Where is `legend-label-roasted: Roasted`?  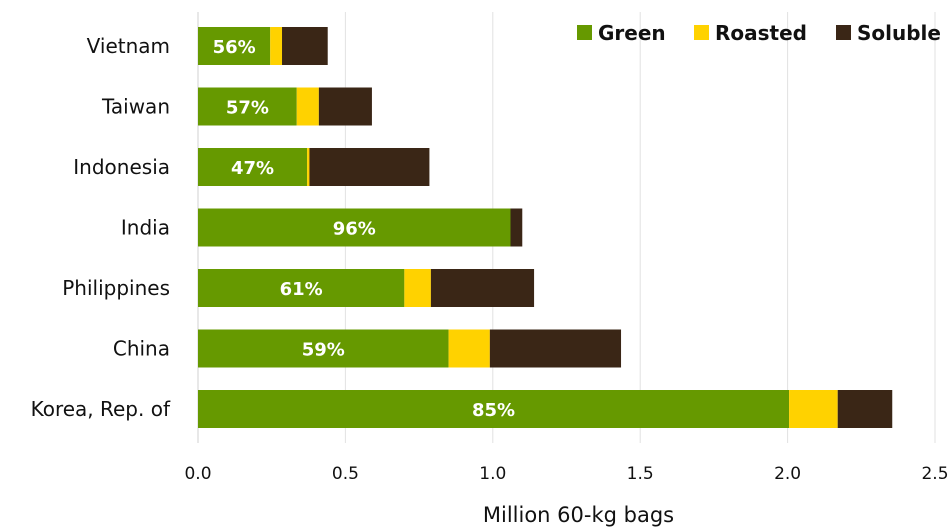
legend-label-roasted: Roasted is located at coordinates (761, 33).